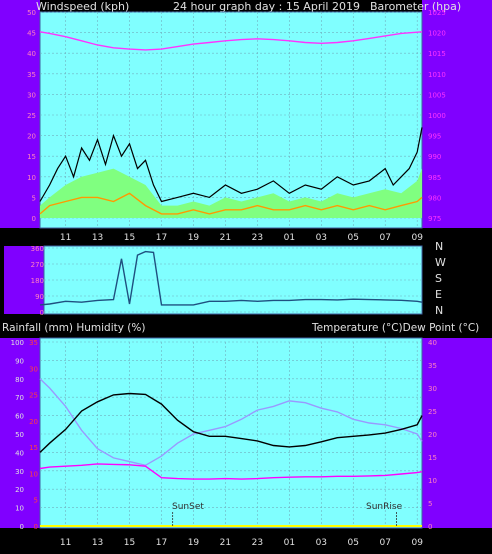 The image size is (492, 554). Describe the element at coordinates (432, 435) in the screenshot. I see `y2-tick-label: 20` at that location.